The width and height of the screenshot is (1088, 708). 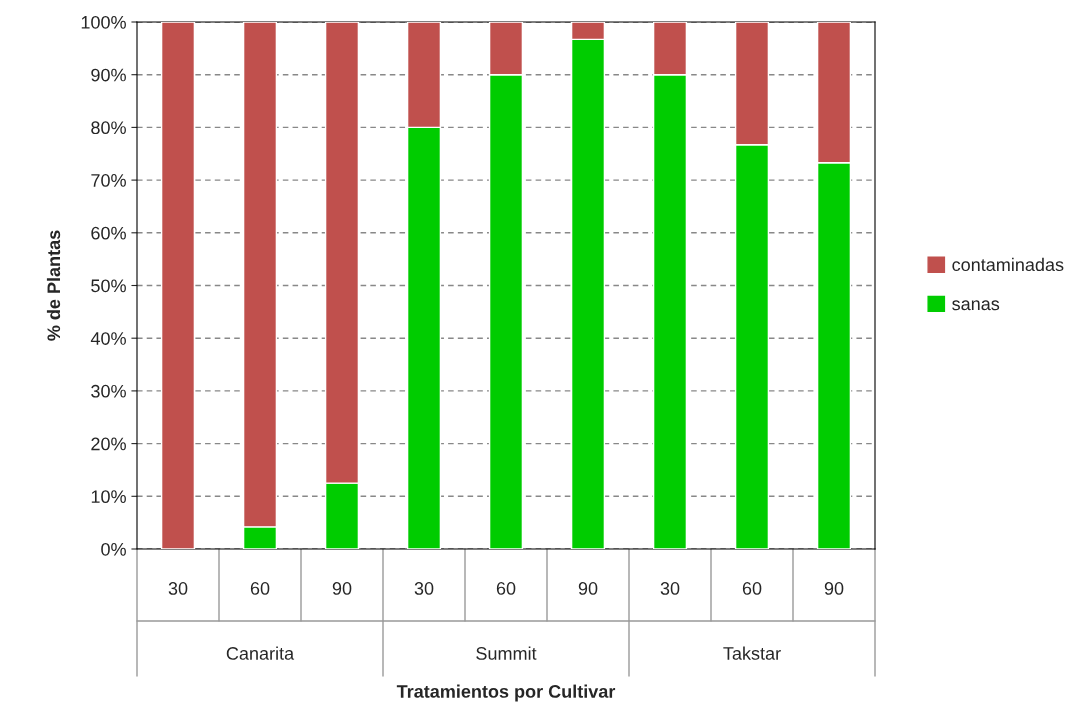 What do you see at coordinates (108, 128) in the screenshot?
I see `y-tick-label: 80%` at bounding box center [108, 128].